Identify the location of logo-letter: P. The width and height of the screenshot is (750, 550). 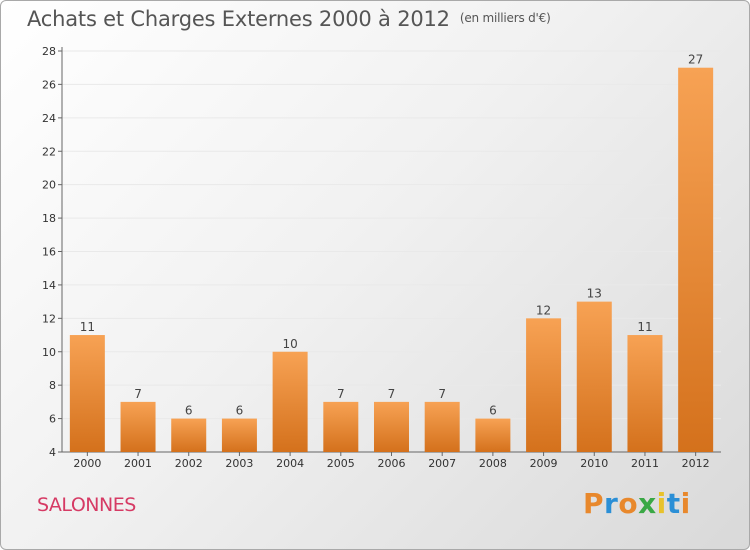
(594, 503).